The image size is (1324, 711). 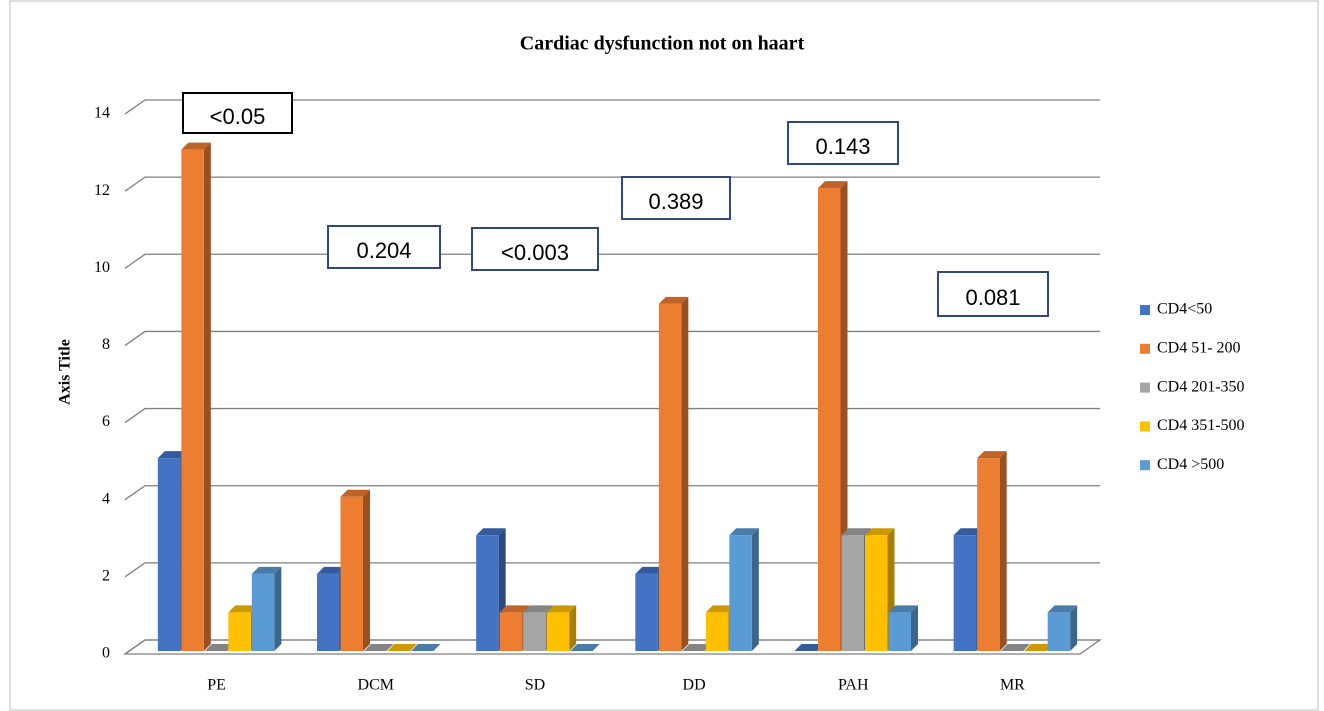 What do you see at coordinates (376, 685) in the screenshot?
I see `x-tick-label: DCM` at bounding box center [376, 685].